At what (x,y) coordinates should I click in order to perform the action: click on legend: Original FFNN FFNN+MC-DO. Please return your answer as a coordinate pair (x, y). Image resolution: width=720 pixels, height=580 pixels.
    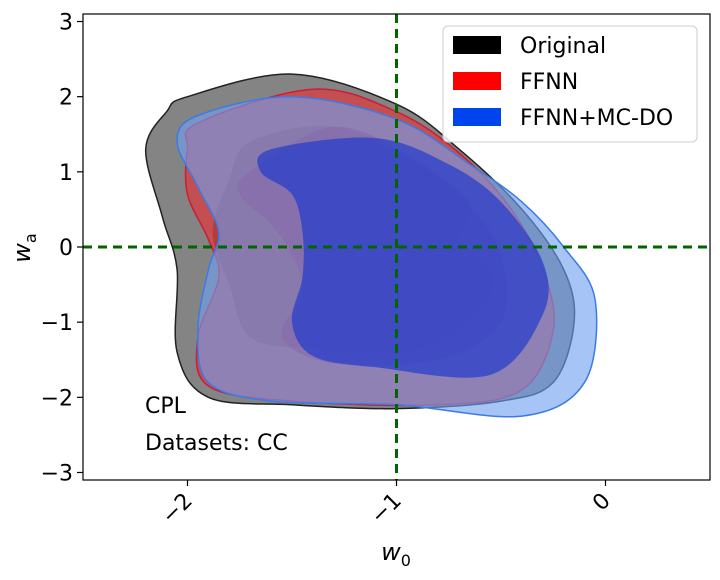
    Looking at the image, I should click on (570, 84).